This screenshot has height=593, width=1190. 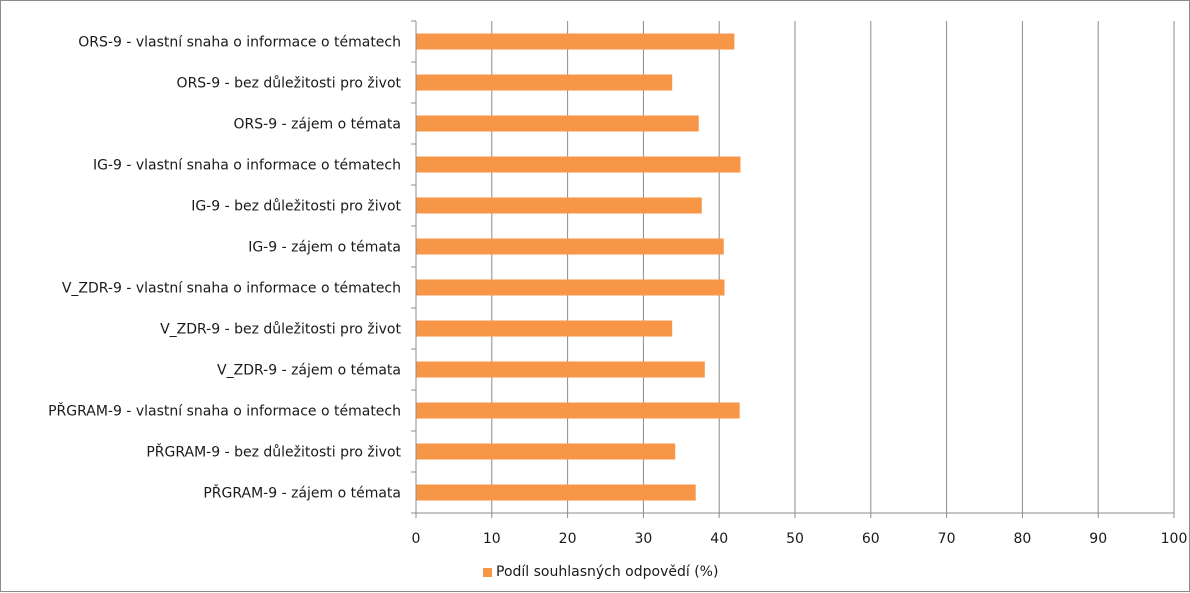 I want to click on x-tick-label: 80, so click(x=1022, y=539).